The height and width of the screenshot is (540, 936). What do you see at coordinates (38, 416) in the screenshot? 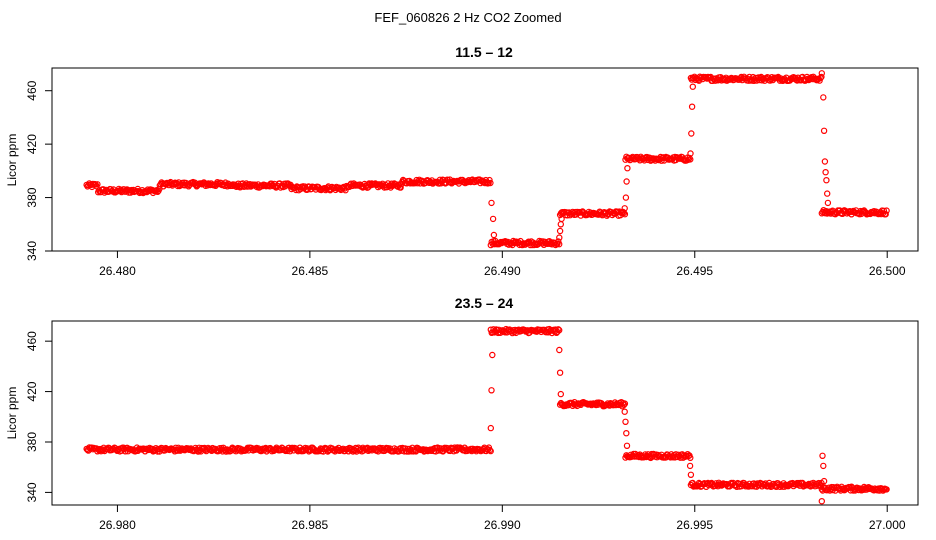
I see `y-axis-bottom: 340 380 420 460` at bounding box center [38, 416].